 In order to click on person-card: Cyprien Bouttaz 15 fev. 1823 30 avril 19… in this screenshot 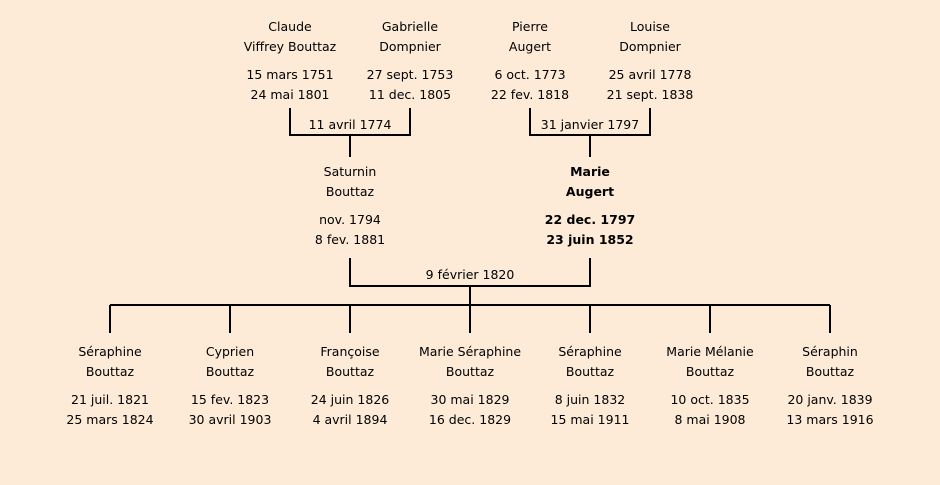, I will do `click(230, 386)`.